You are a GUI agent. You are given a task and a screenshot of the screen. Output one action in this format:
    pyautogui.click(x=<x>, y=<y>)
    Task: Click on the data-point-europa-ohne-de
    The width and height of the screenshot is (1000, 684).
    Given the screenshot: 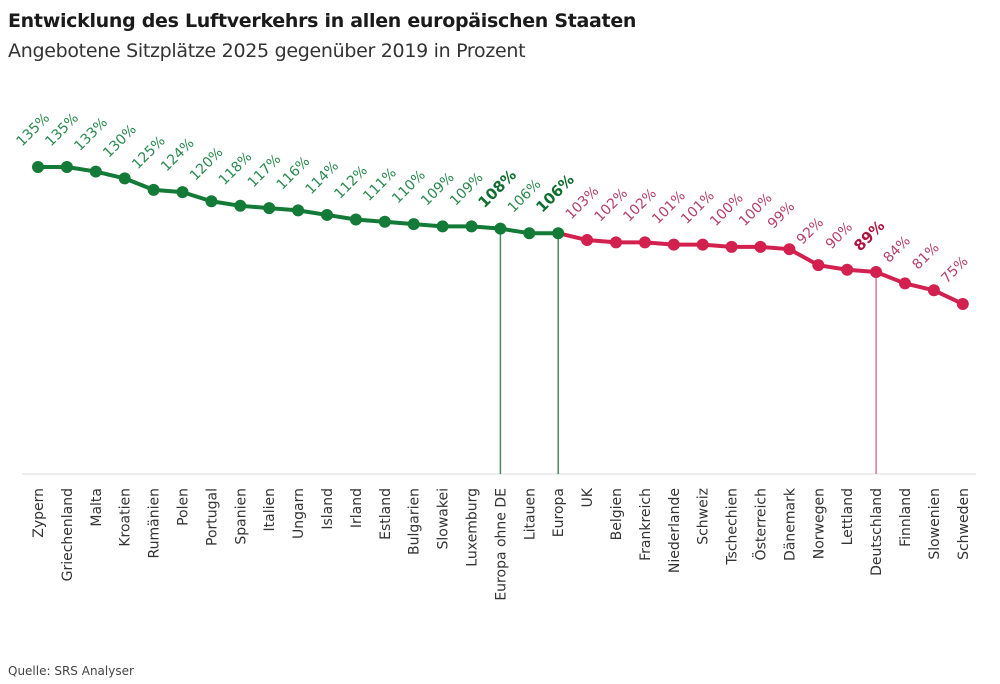 What is the action you would take?
    pyautogui.click(x=500, y=228)
    